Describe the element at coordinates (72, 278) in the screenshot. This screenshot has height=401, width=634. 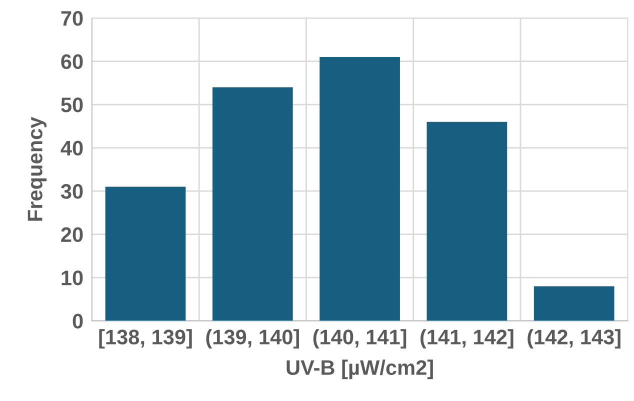
I see `y-tick-label: 10` at that location.